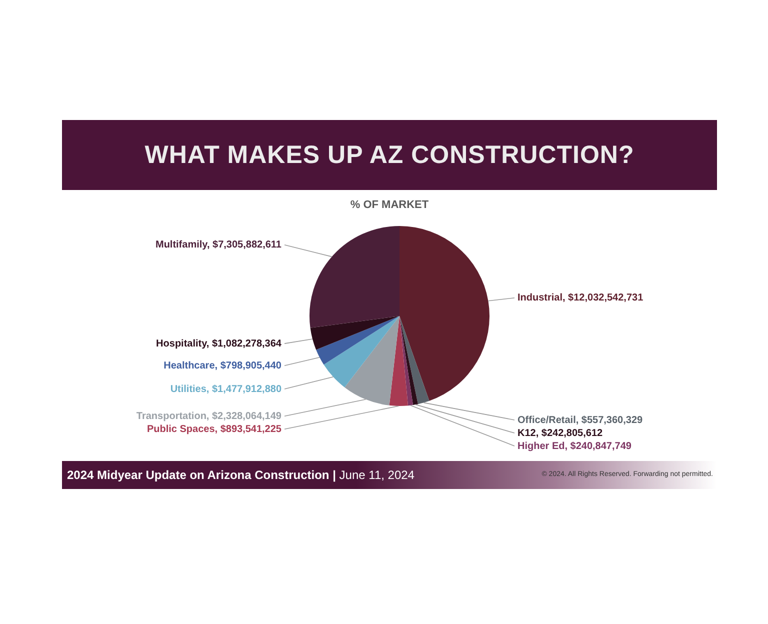 Image resolution: width=768 pixels, height=624 pixels. What do you see at coordinates (226, 389) in the screenshot?
I see `slice-label: Utilities, $1,477,912,880` at bounding box center [226, 389].